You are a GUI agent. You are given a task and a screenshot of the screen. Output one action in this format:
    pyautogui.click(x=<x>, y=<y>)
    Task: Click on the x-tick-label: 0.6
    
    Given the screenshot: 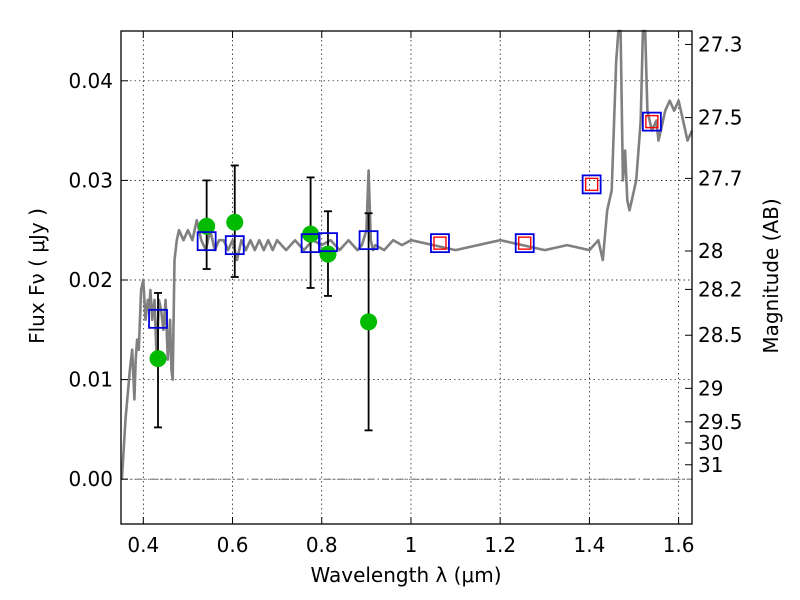 What is the action you would take?
    pyautogui.click(x=233, y=545)
    